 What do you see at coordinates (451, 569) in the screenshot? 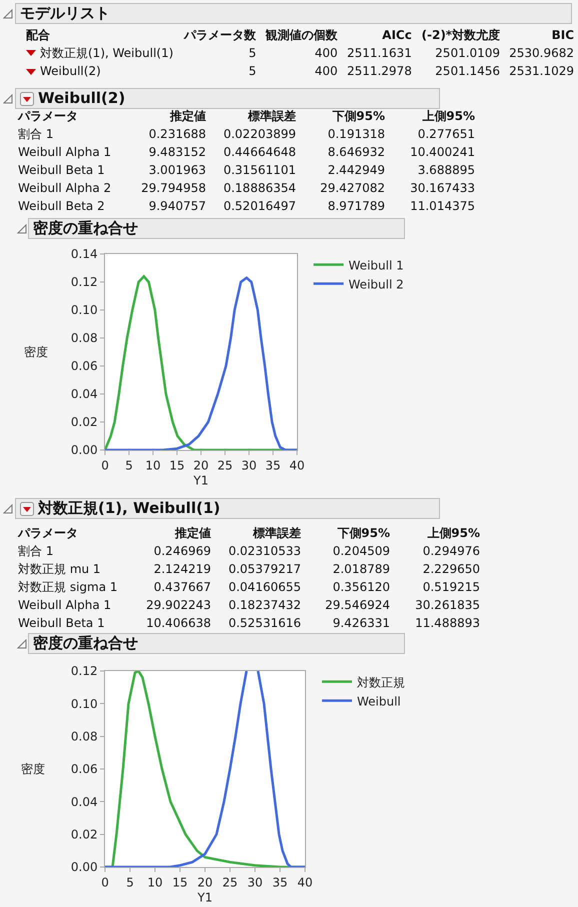
I see `text: 2.229650` at bounding box center [451, 569].